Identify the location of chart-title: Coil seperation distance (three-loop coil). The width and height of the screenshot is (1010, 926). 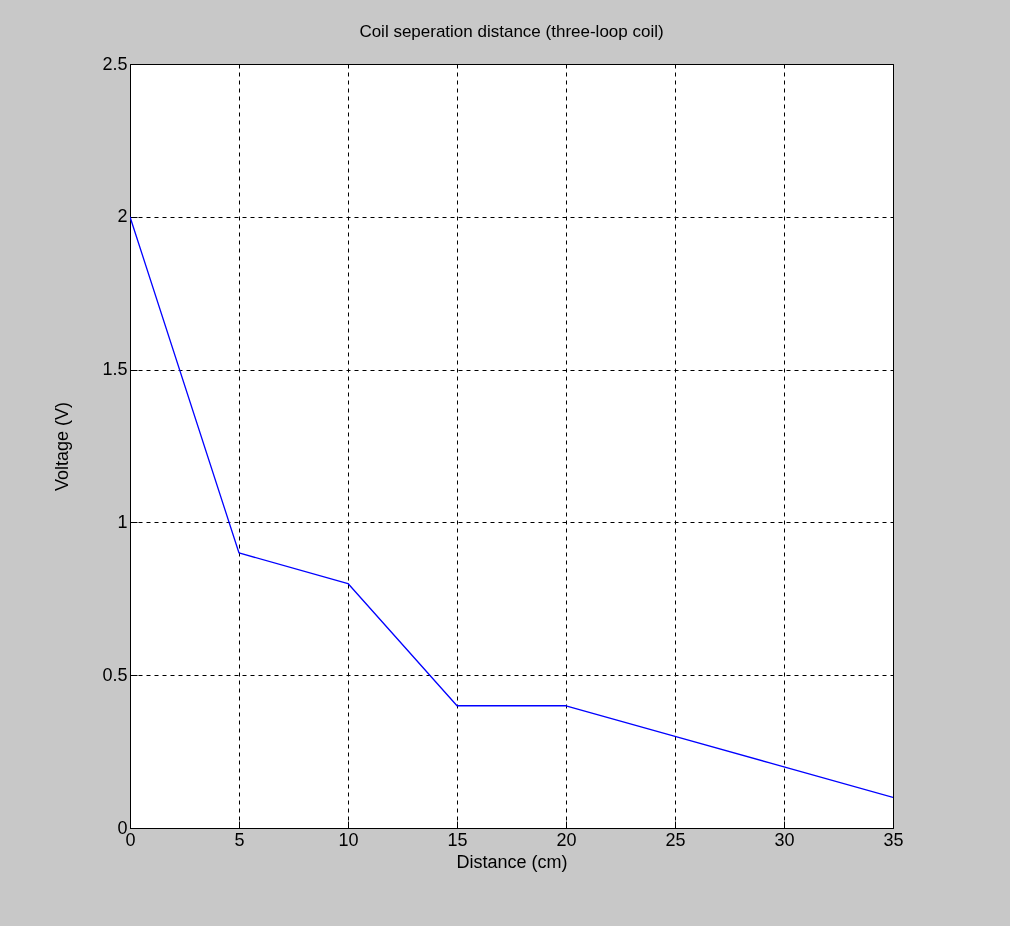
(511, 31).